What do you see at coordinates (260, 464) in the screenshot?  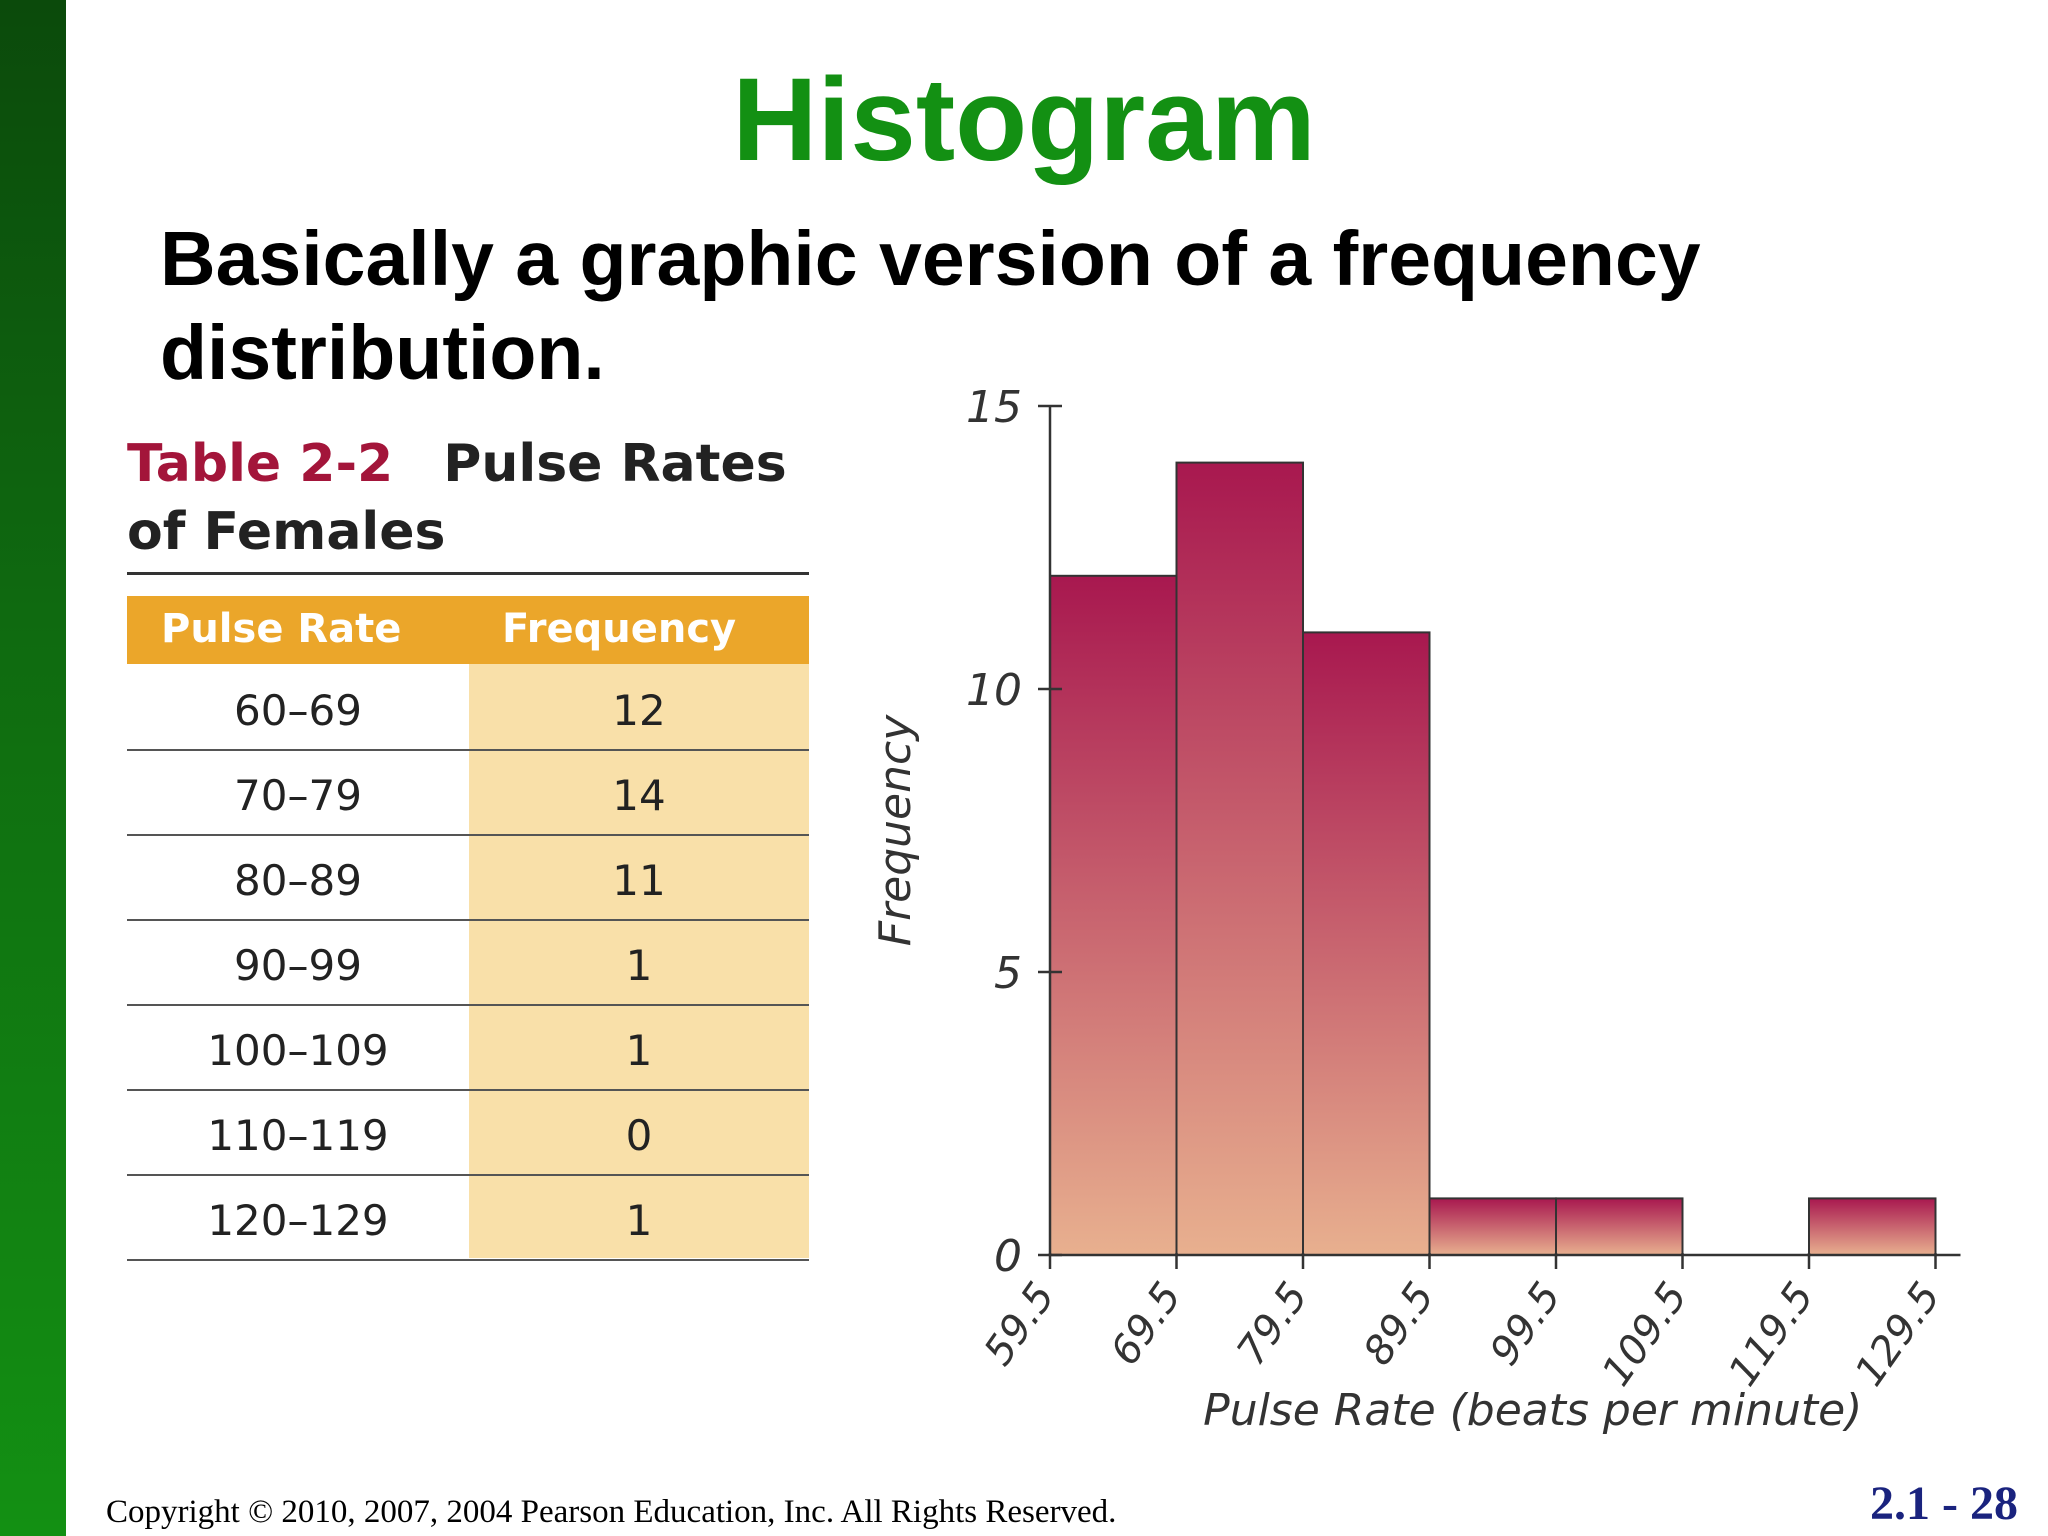 I see `table-number: Table 2-2` at bounding box center [260, 464].